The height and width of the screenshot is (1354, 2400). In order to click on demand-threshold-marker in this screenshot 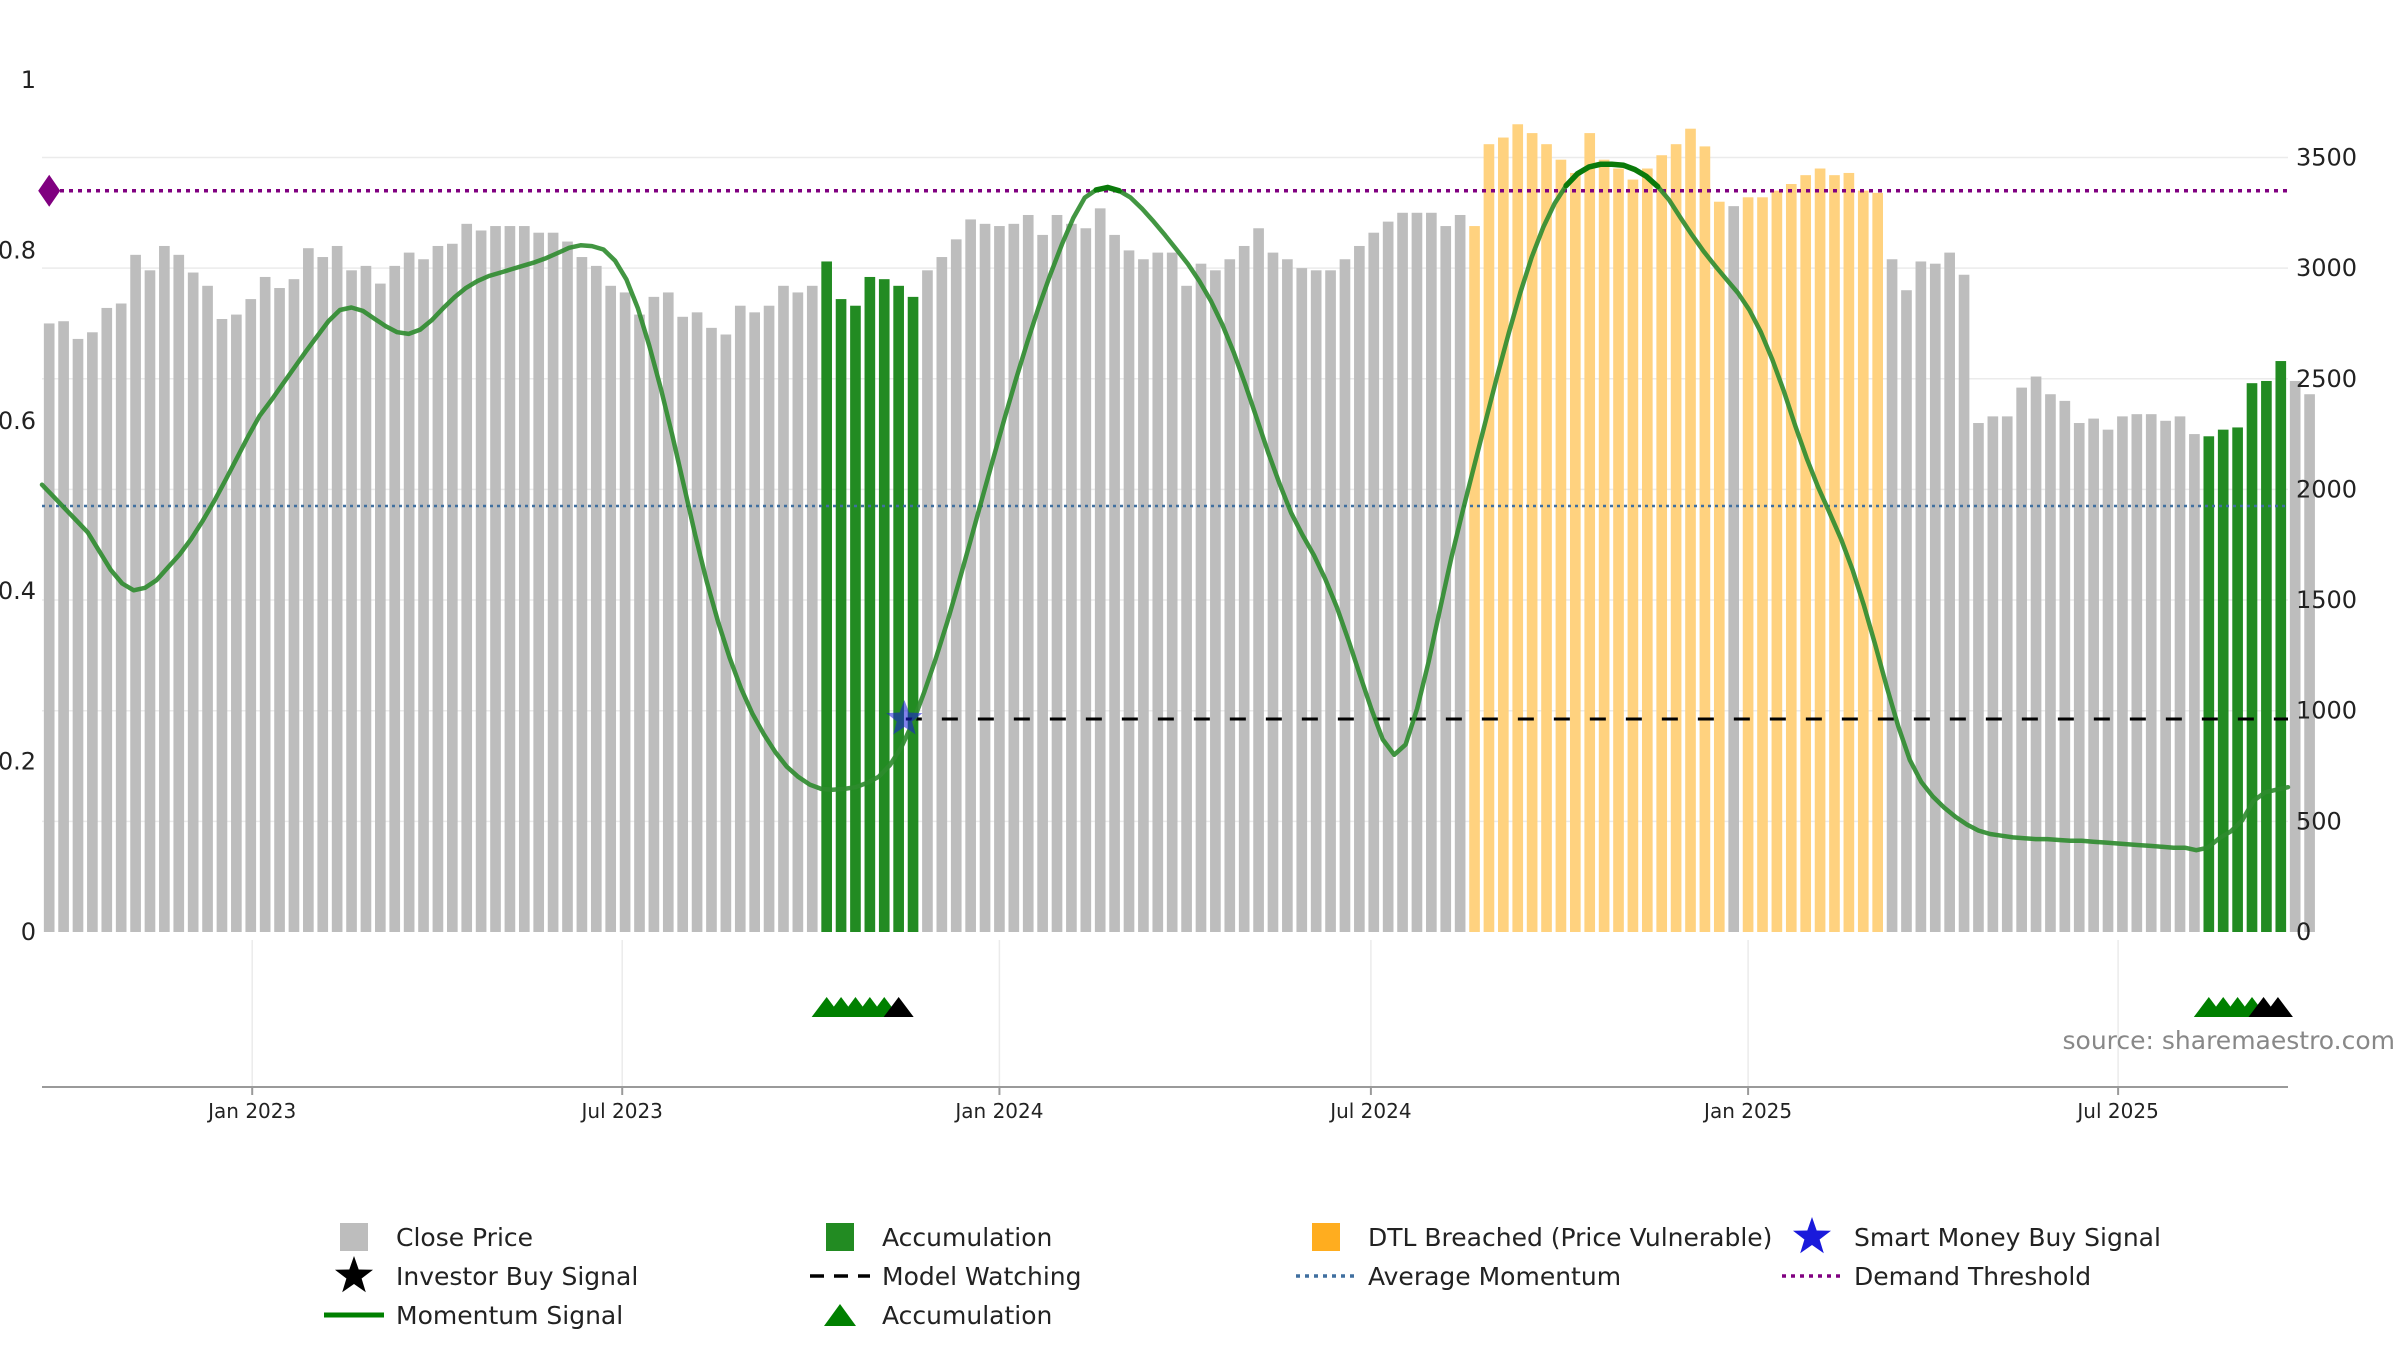, I will do `click(49, 190)`.